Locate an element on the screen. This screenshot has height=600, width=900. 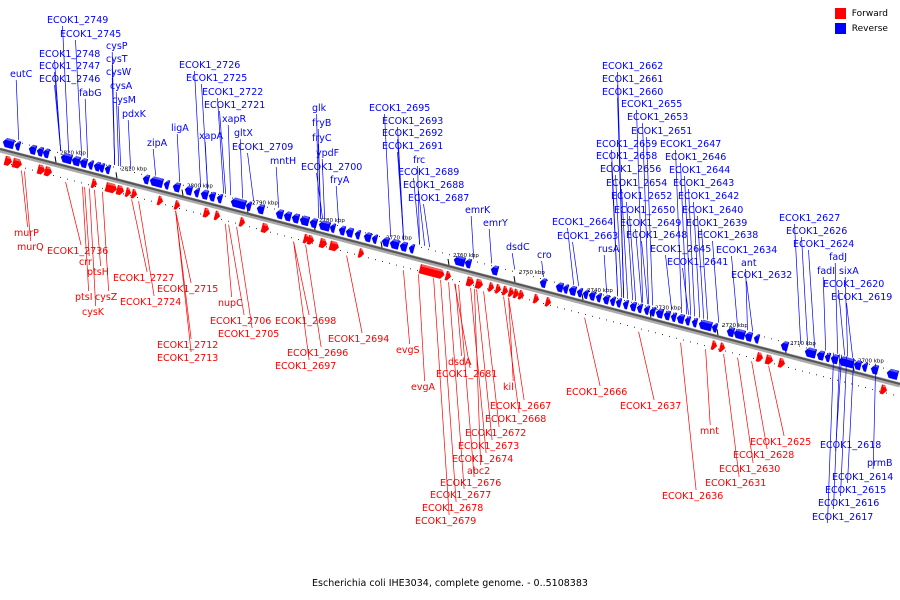
reverse-gene-label: ECOK1_2655 is located at coordinates (651, 104).